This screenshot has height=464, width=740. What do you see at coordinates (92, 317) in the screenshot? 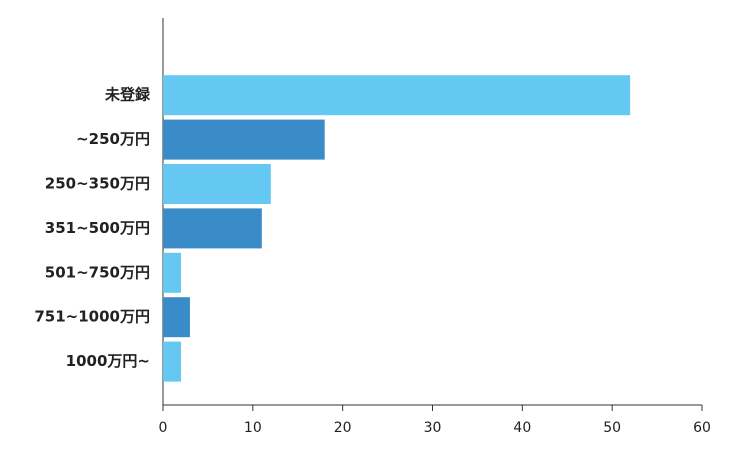
I see `y-tick-label: 751~1000万円` at bounding box center [92, 317].